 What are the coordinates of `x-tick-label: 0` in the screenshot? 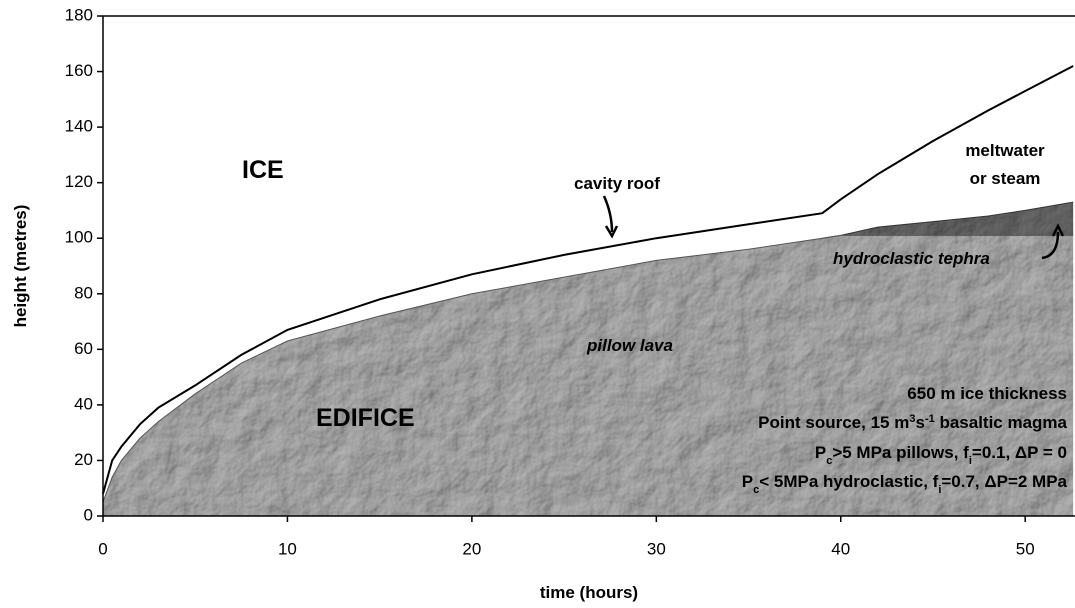 It's located at (102, 548).